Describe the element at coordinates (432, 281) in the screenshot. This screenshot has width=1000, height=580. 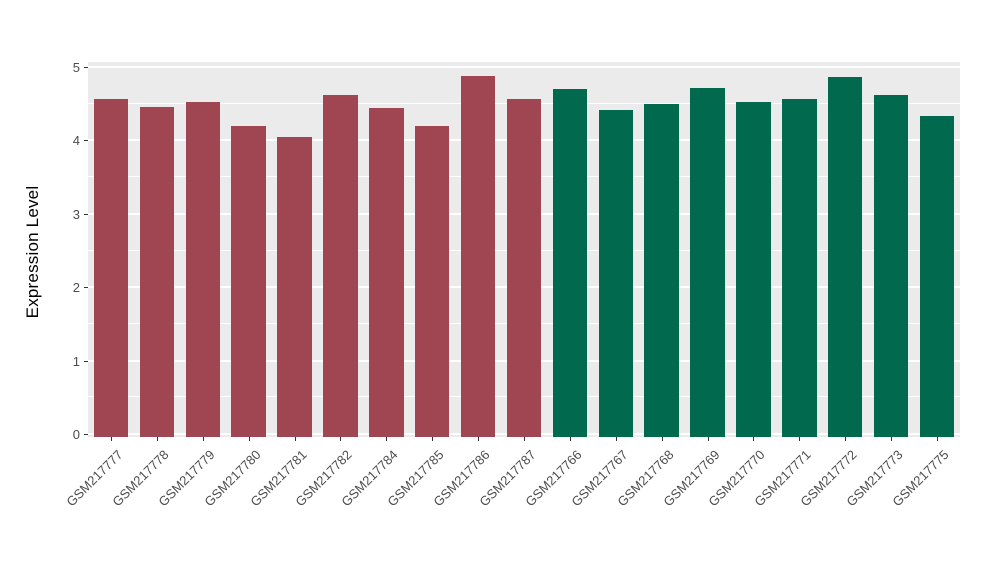
I see `bar-GSM217785` at that location.